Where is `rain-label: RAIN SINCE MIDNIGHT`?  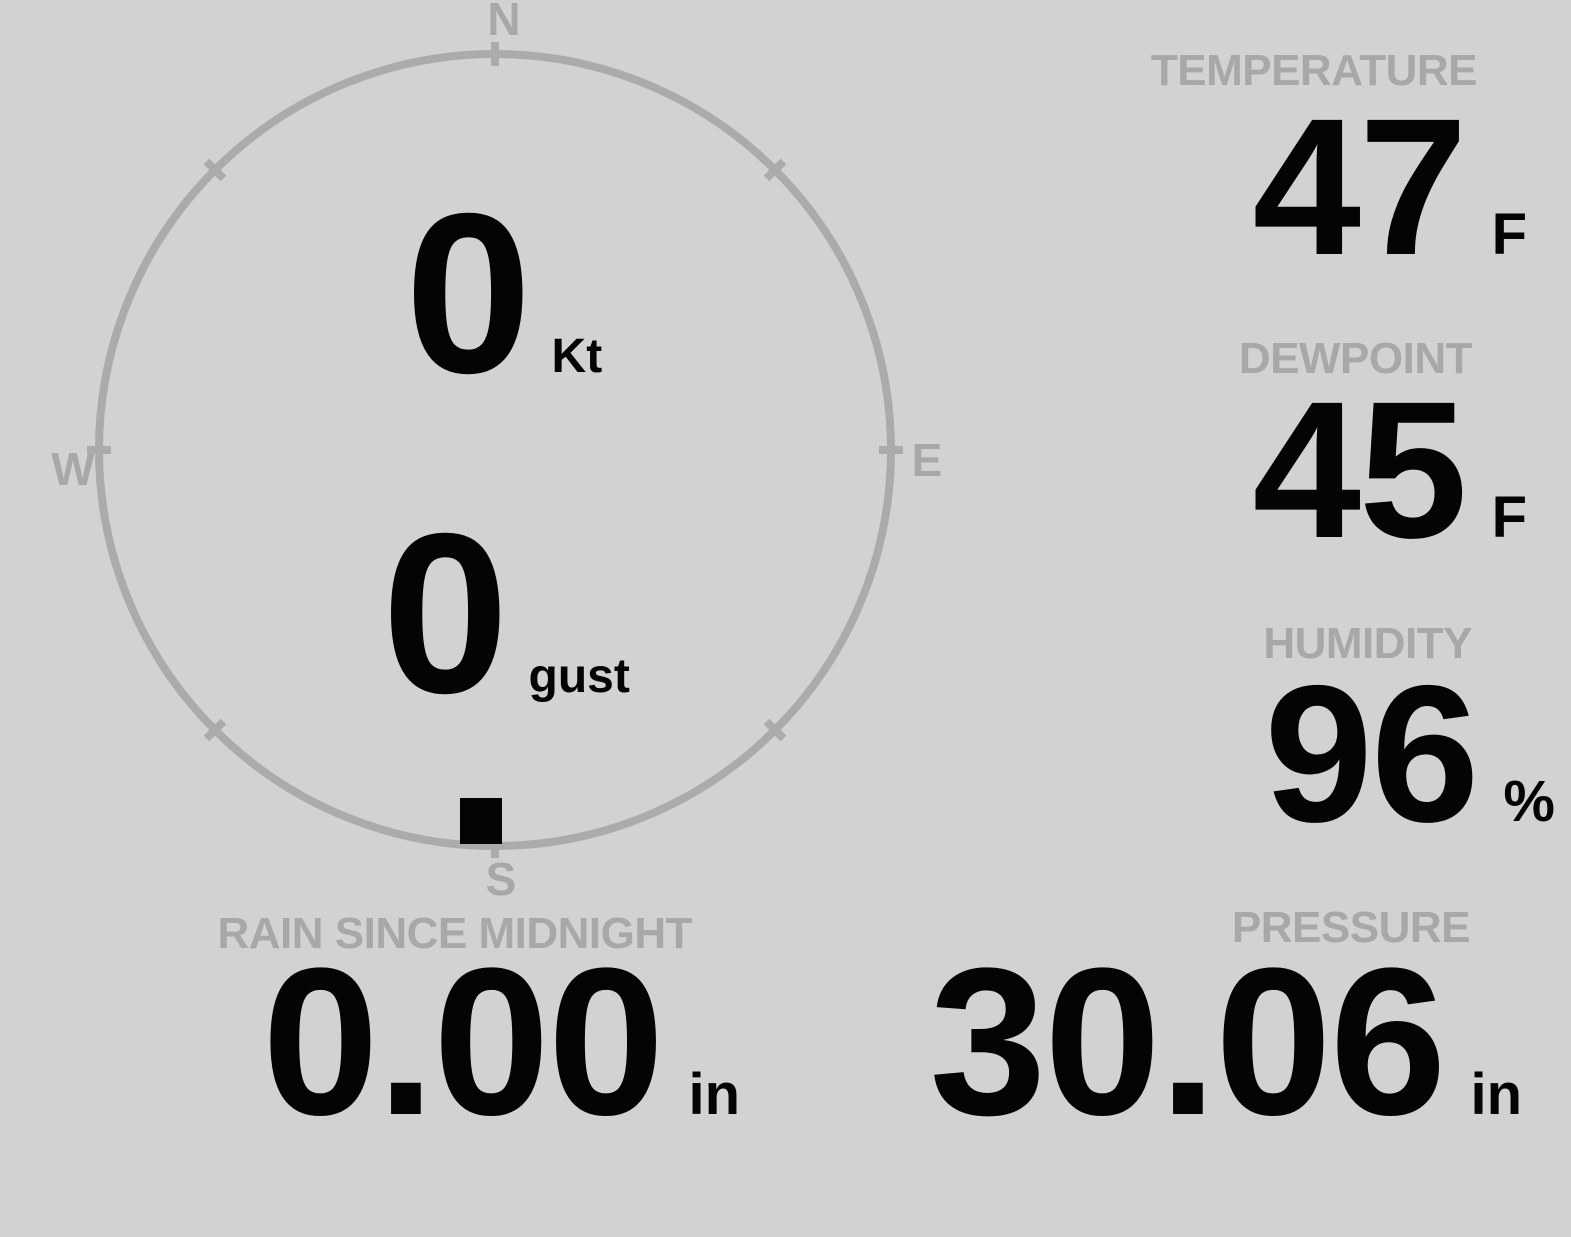
rain-label: RAIN SINCE MIDNIGHT is located at coordinates (455, 933).